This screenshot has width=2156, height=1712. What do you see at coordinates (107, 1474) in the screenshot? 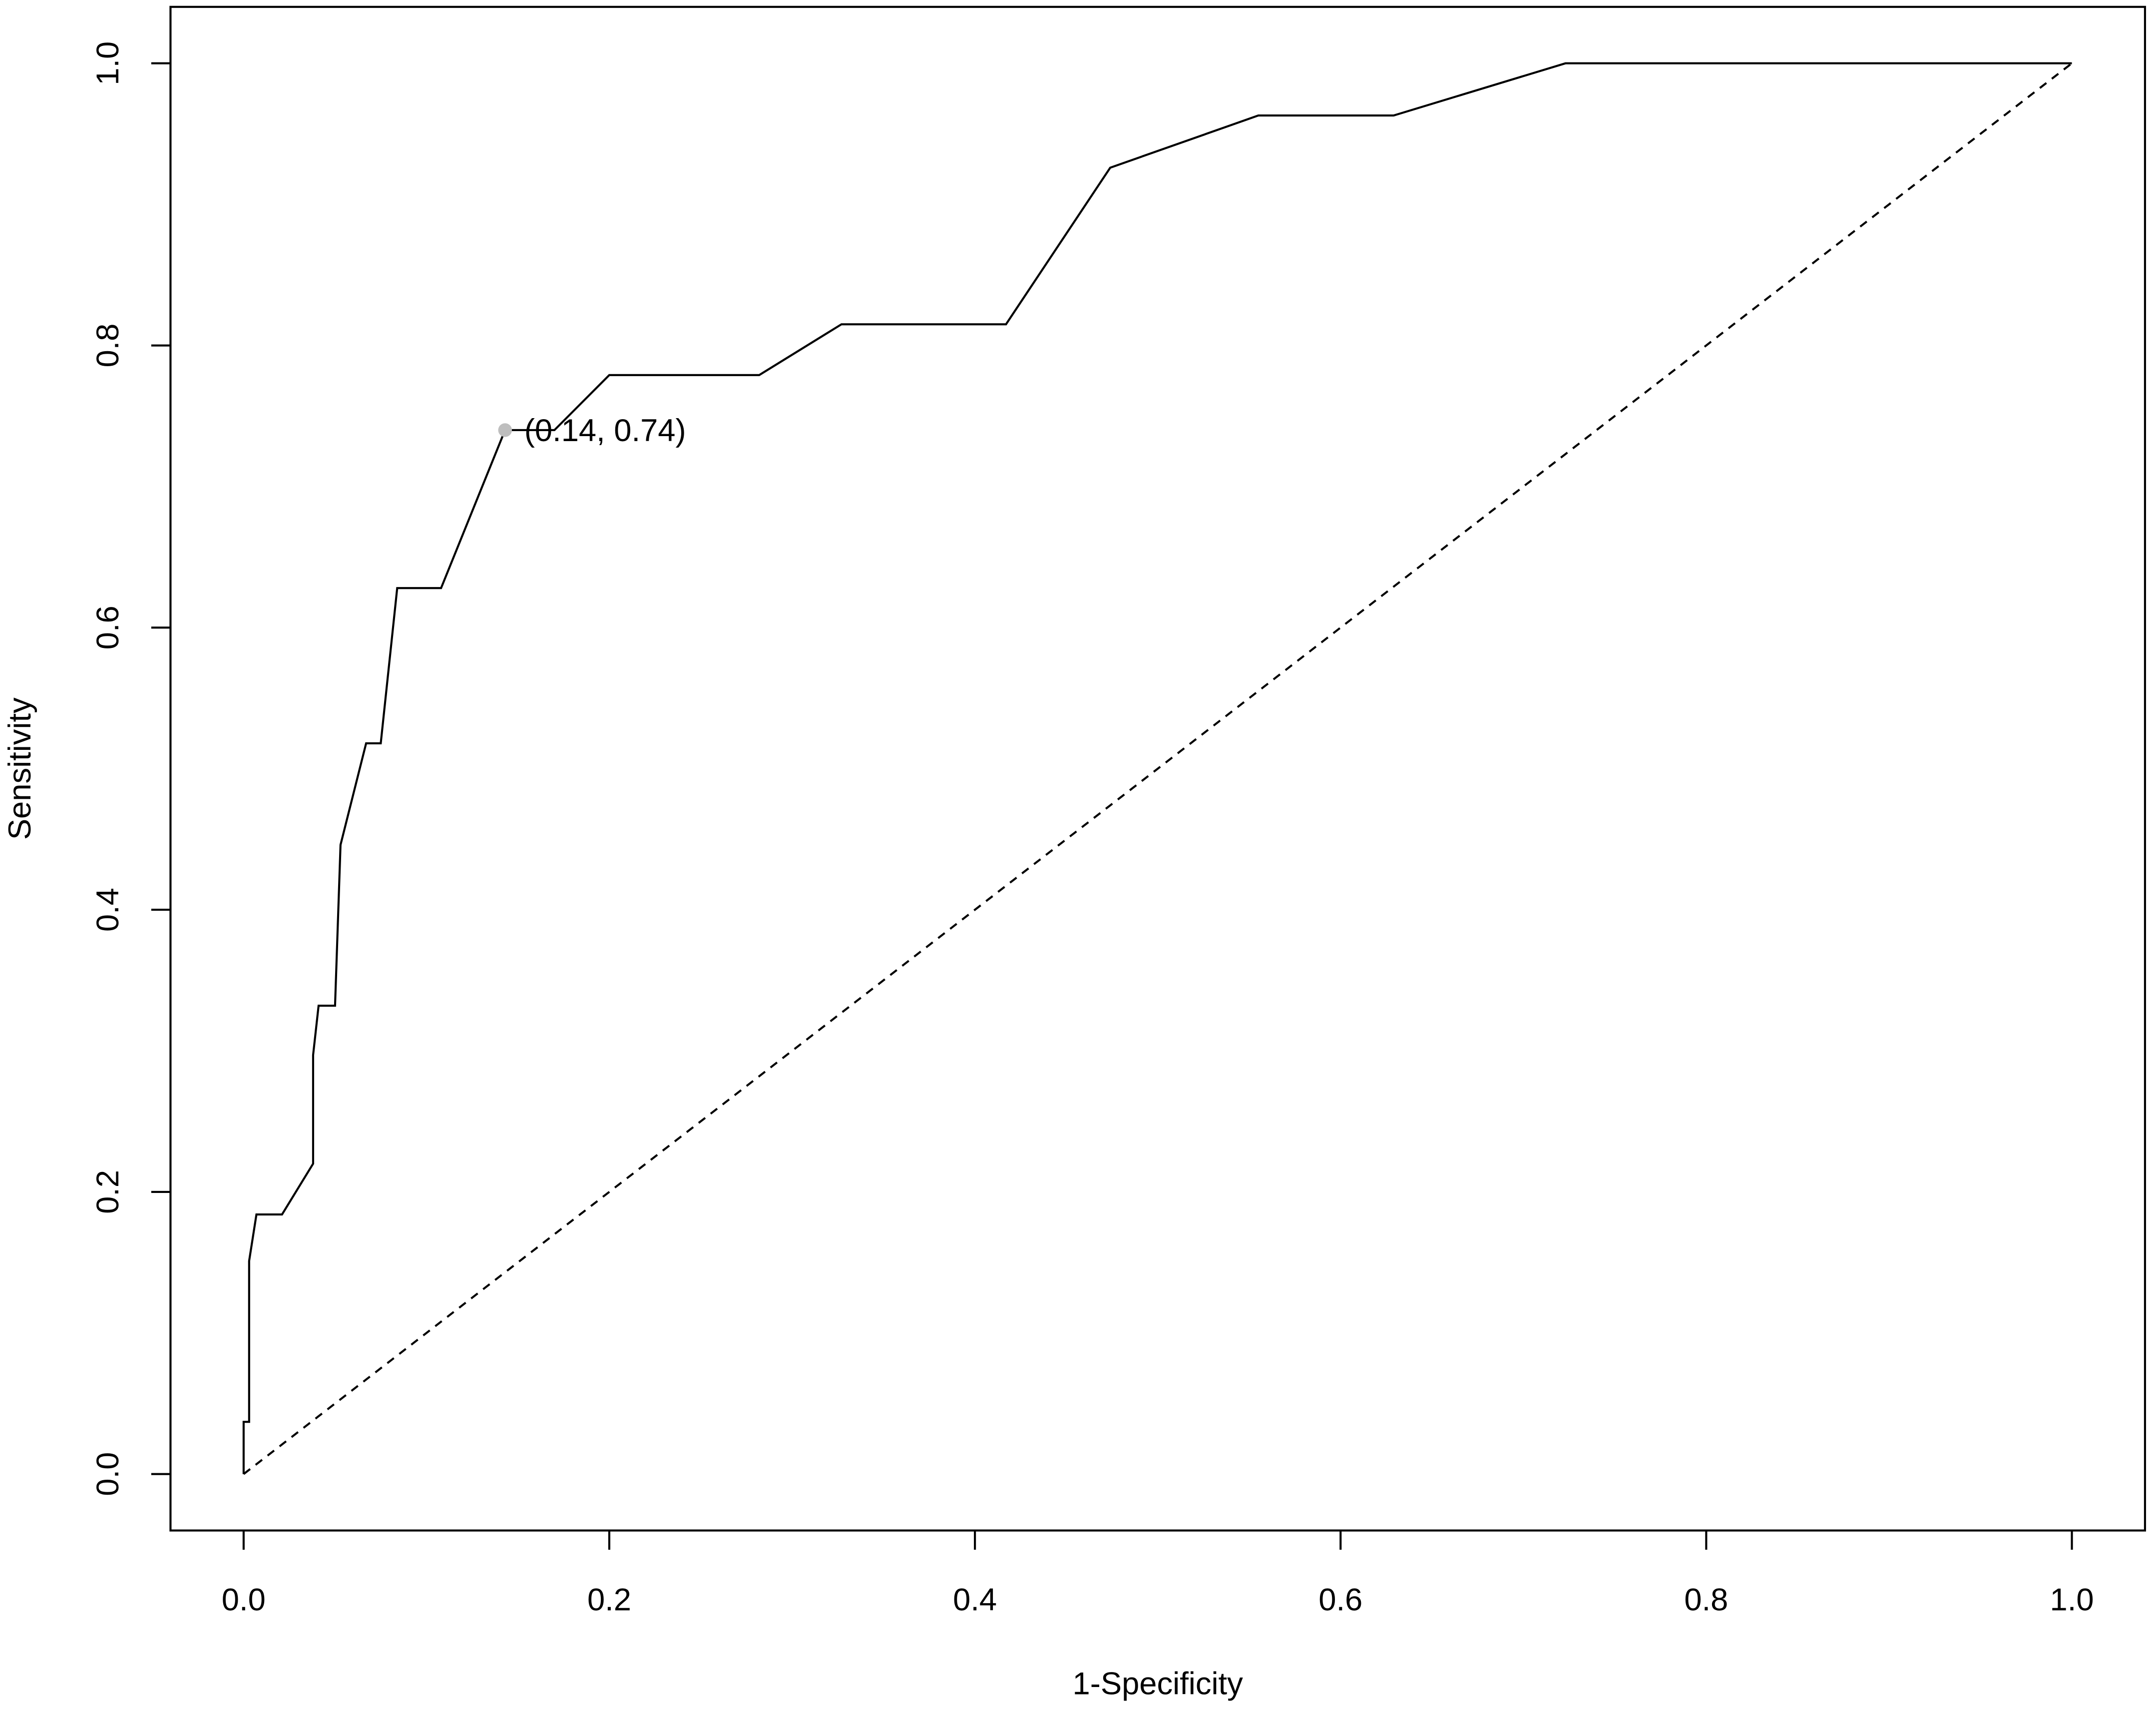
I see `y-tick-label: 0.0` at bounding box center [107, 1474].